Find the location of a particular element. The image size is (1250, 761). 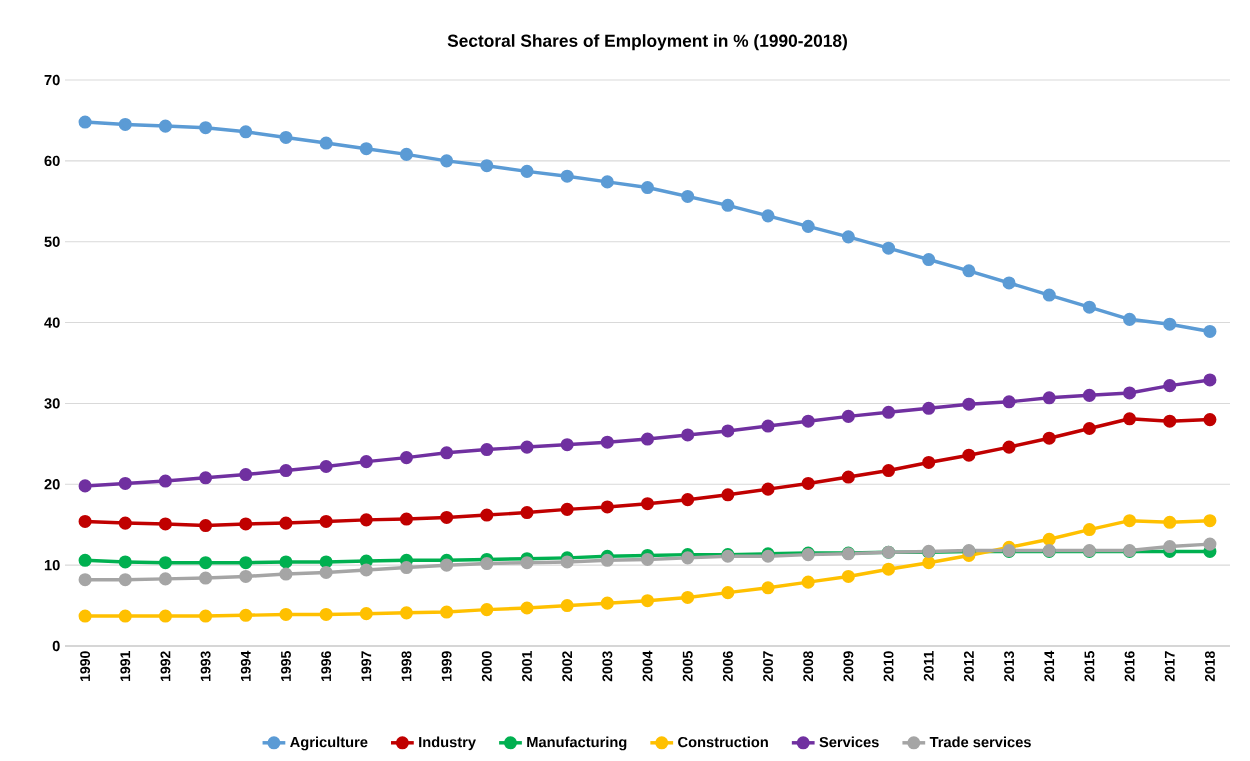

legend-label: Industry is located at coordinates (447, 743).